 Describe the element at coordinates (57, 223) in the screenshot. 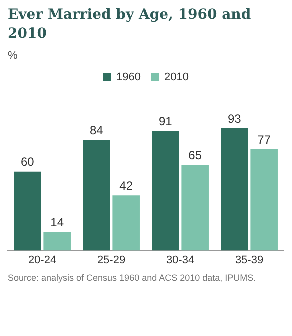

I see `data-label: 14` at that location.